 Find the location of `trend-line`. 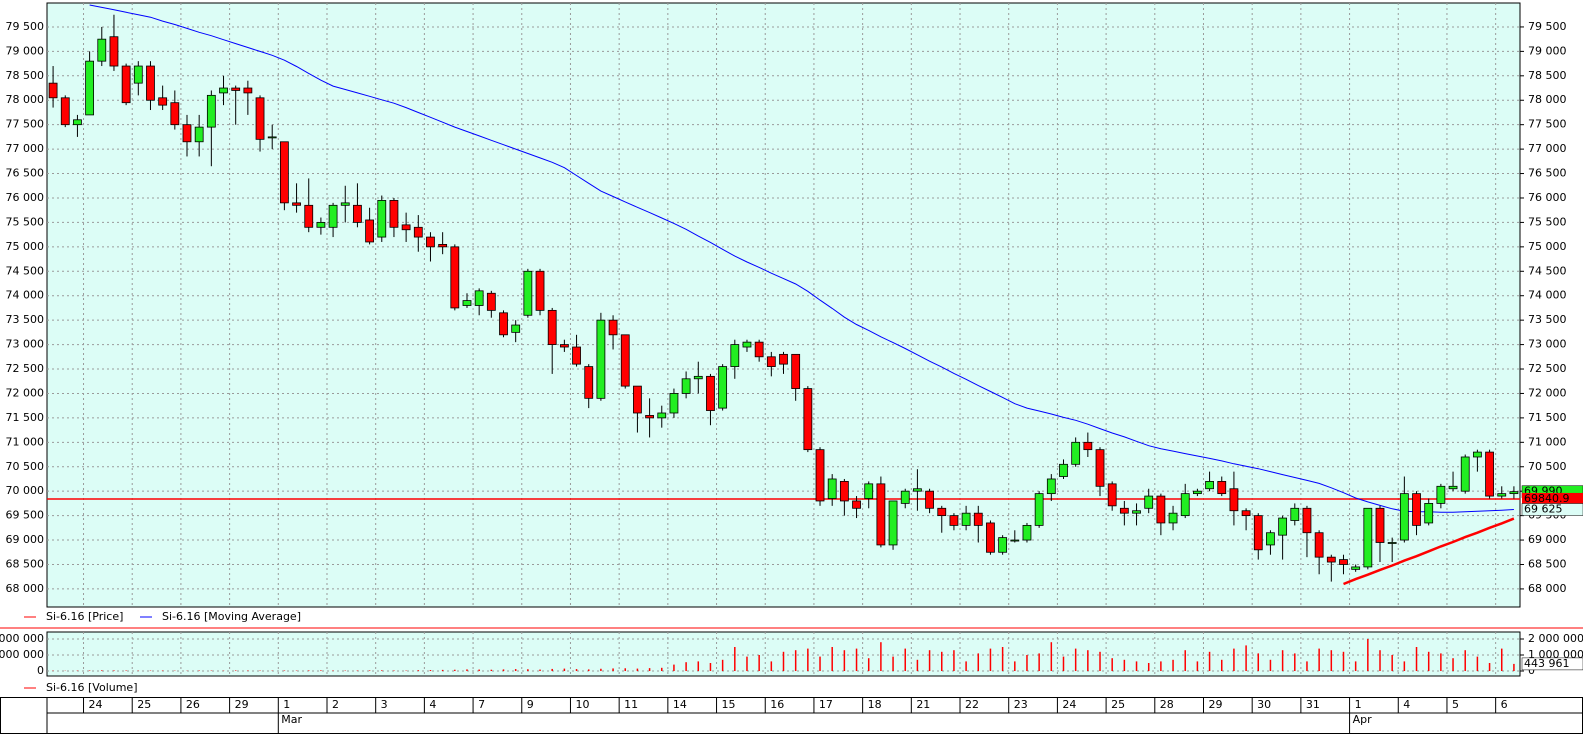

trend-line is located at coordinates (1429, 551).